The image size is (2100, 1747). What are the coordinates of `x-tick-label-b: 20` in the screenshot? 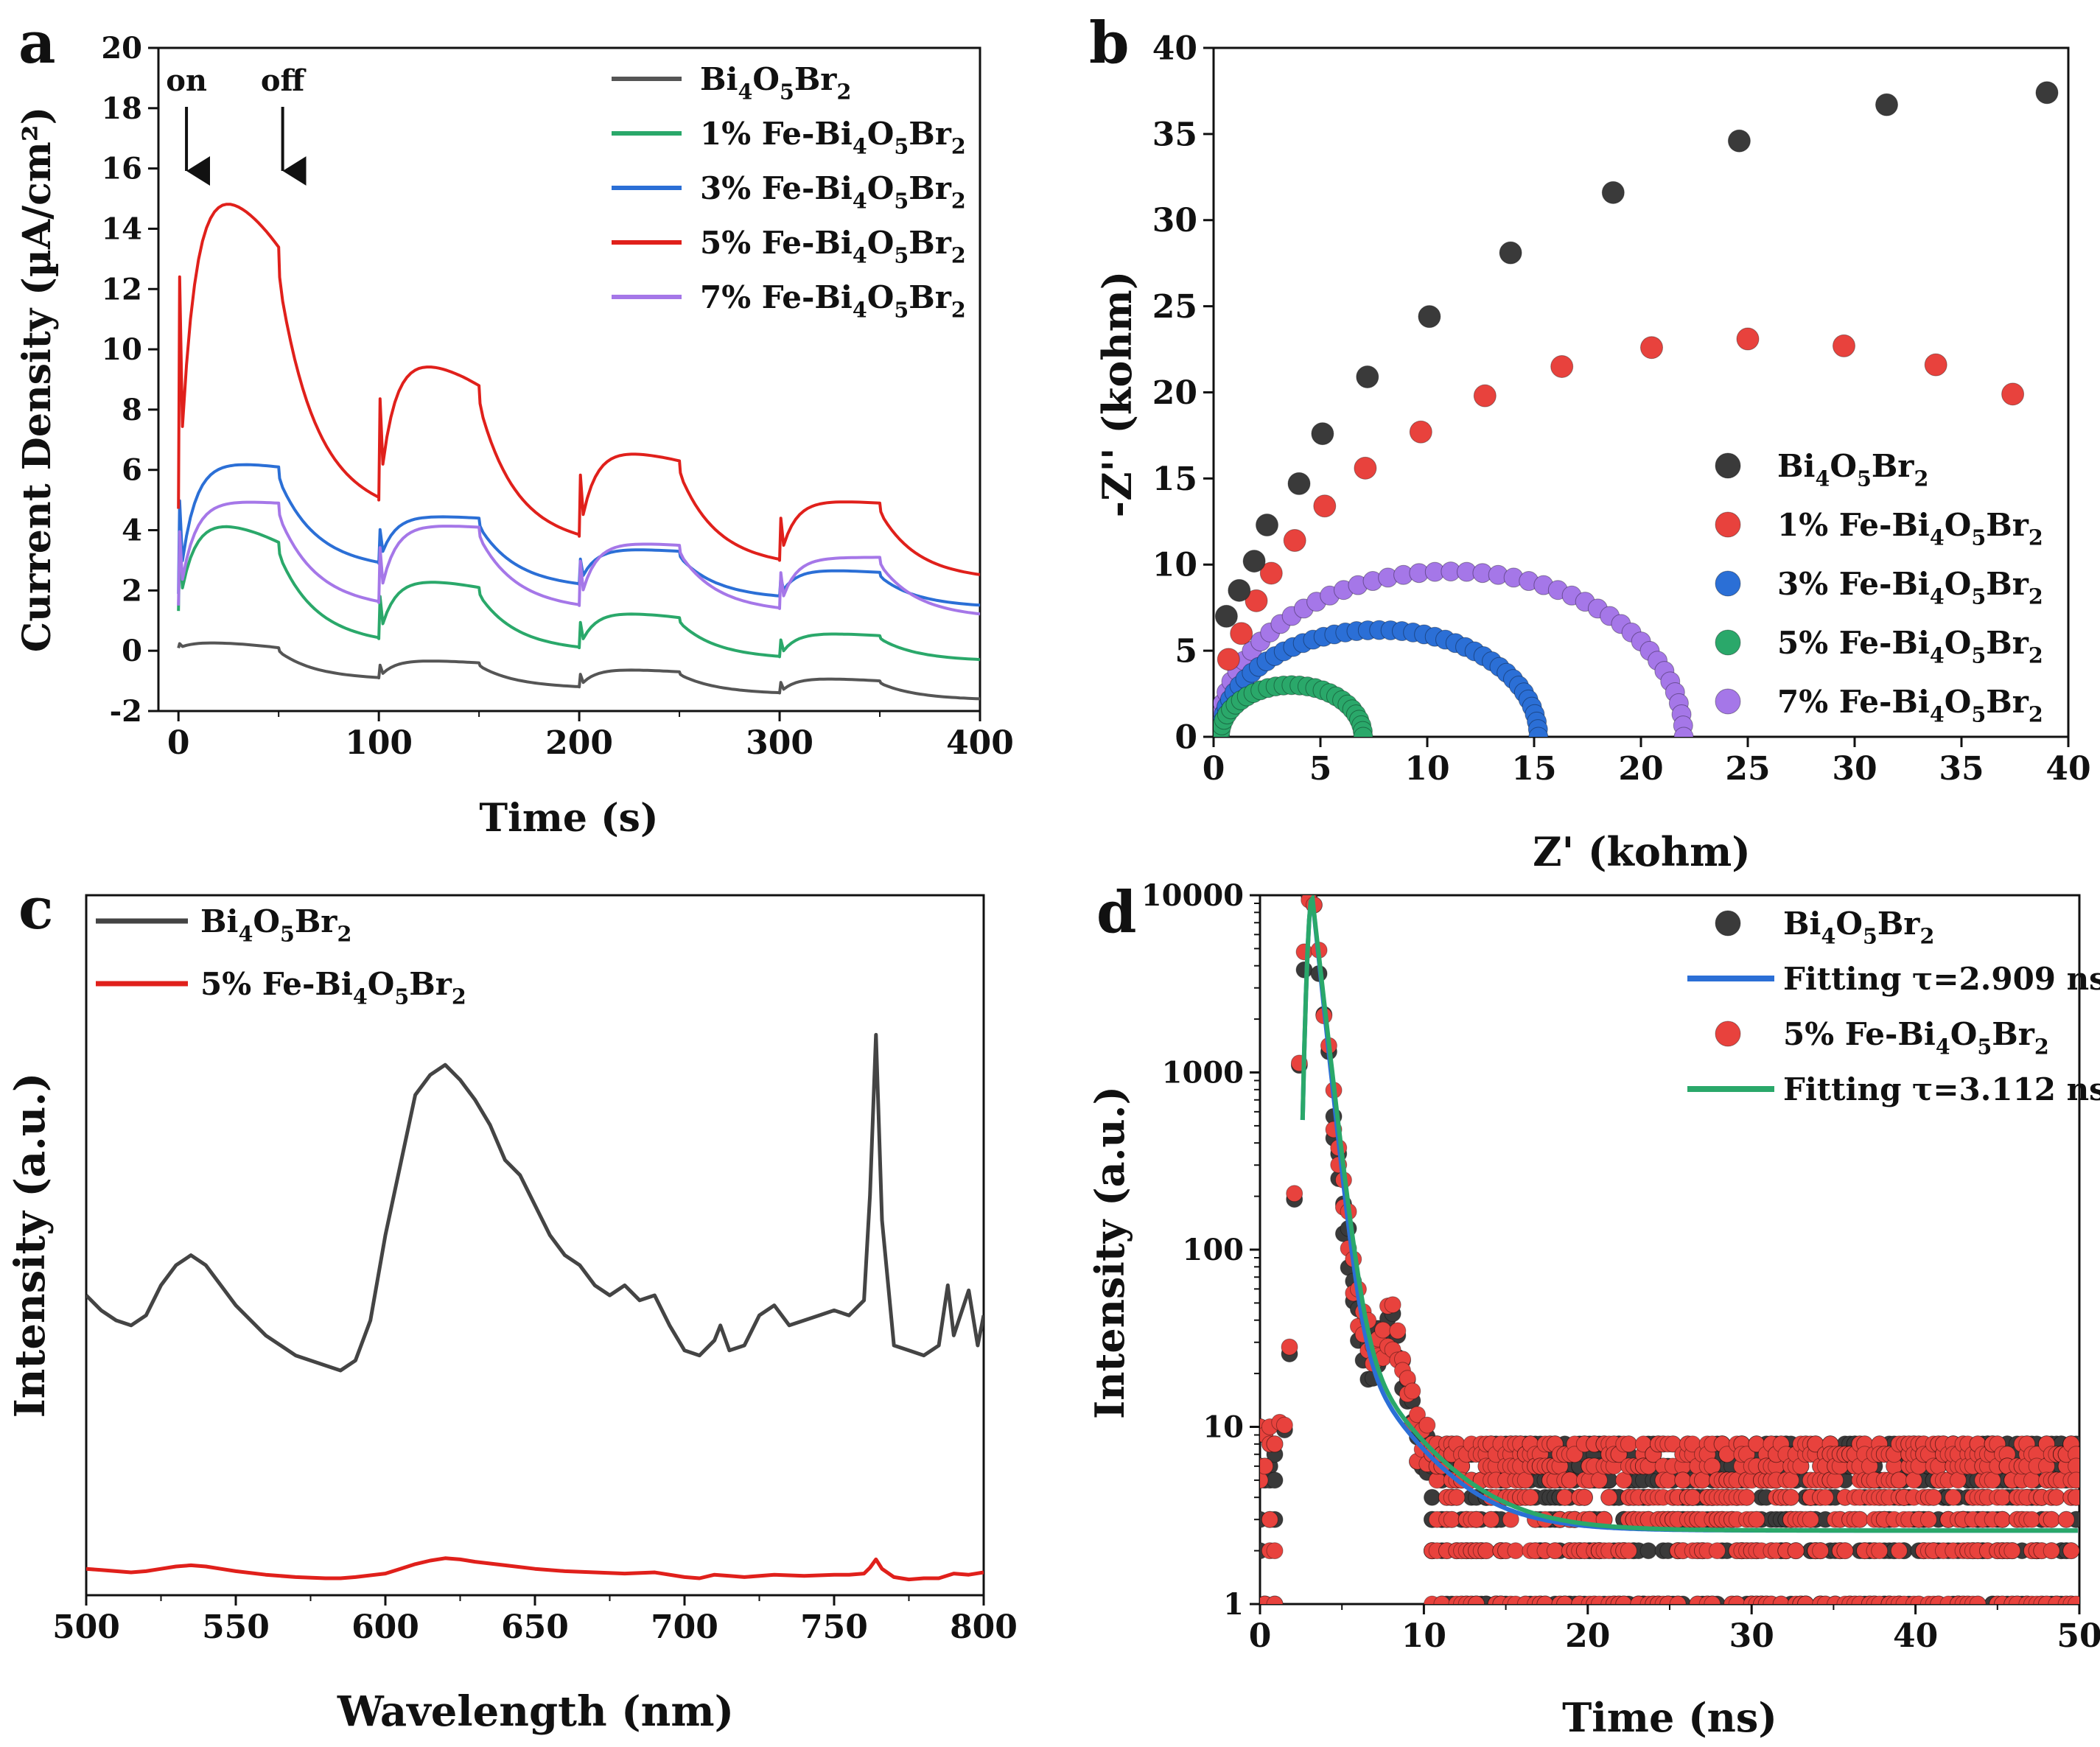 It's located at (1640, 769).